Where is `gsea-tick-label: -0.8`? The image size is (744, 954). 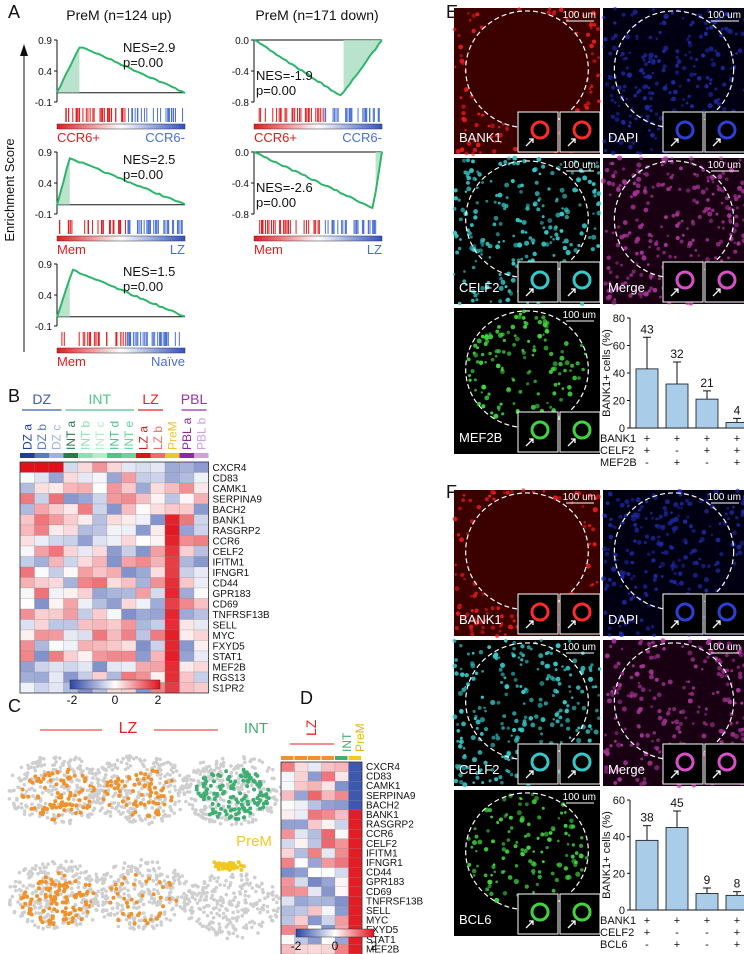
gsea-tick-label: -0.8 is located at coordinates (241, 215).